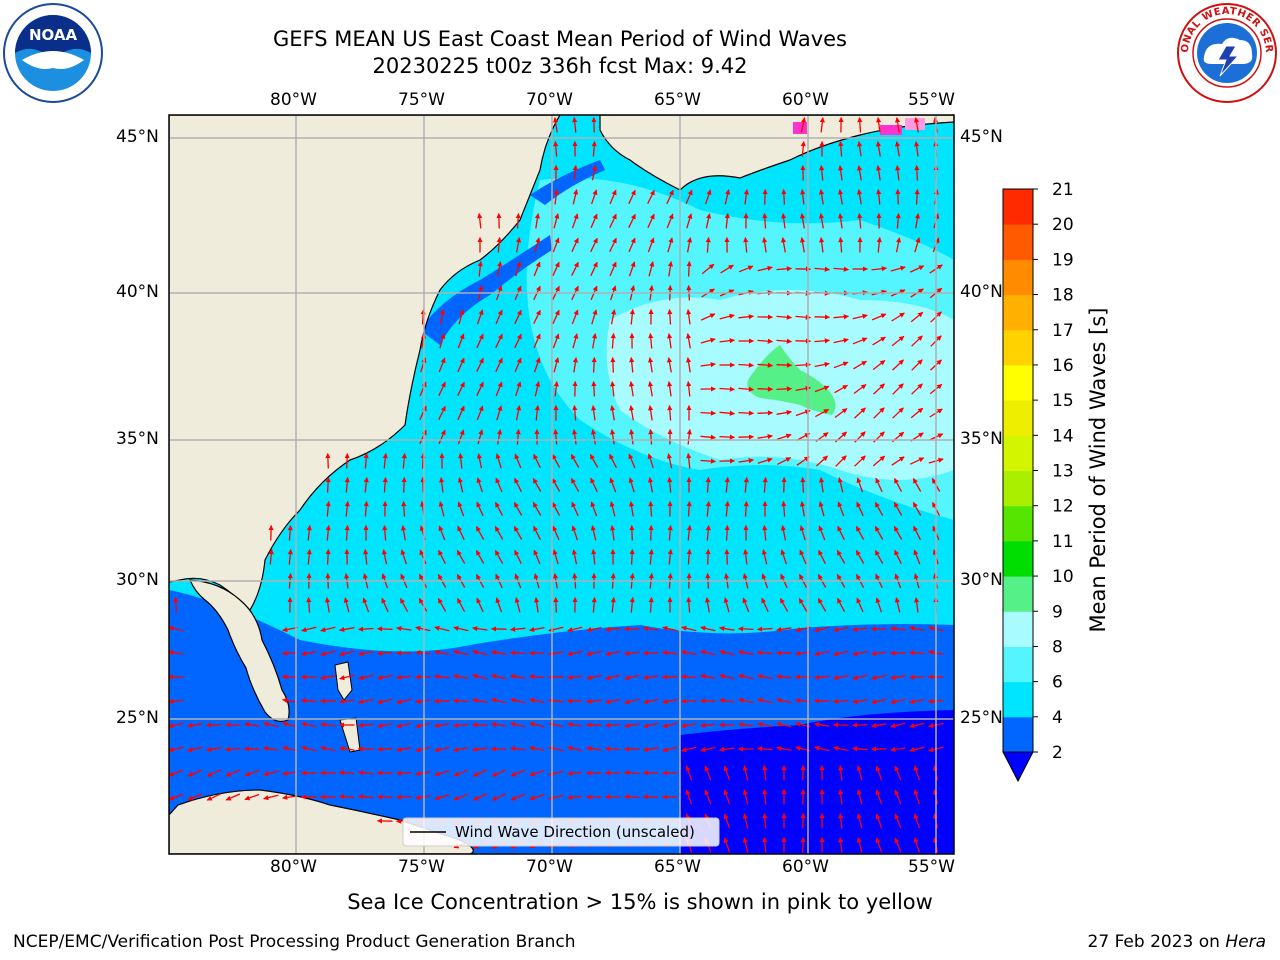  Describe the element at coordinates (780, 385) in the screenshot. I see `field-8-9s` at that location.